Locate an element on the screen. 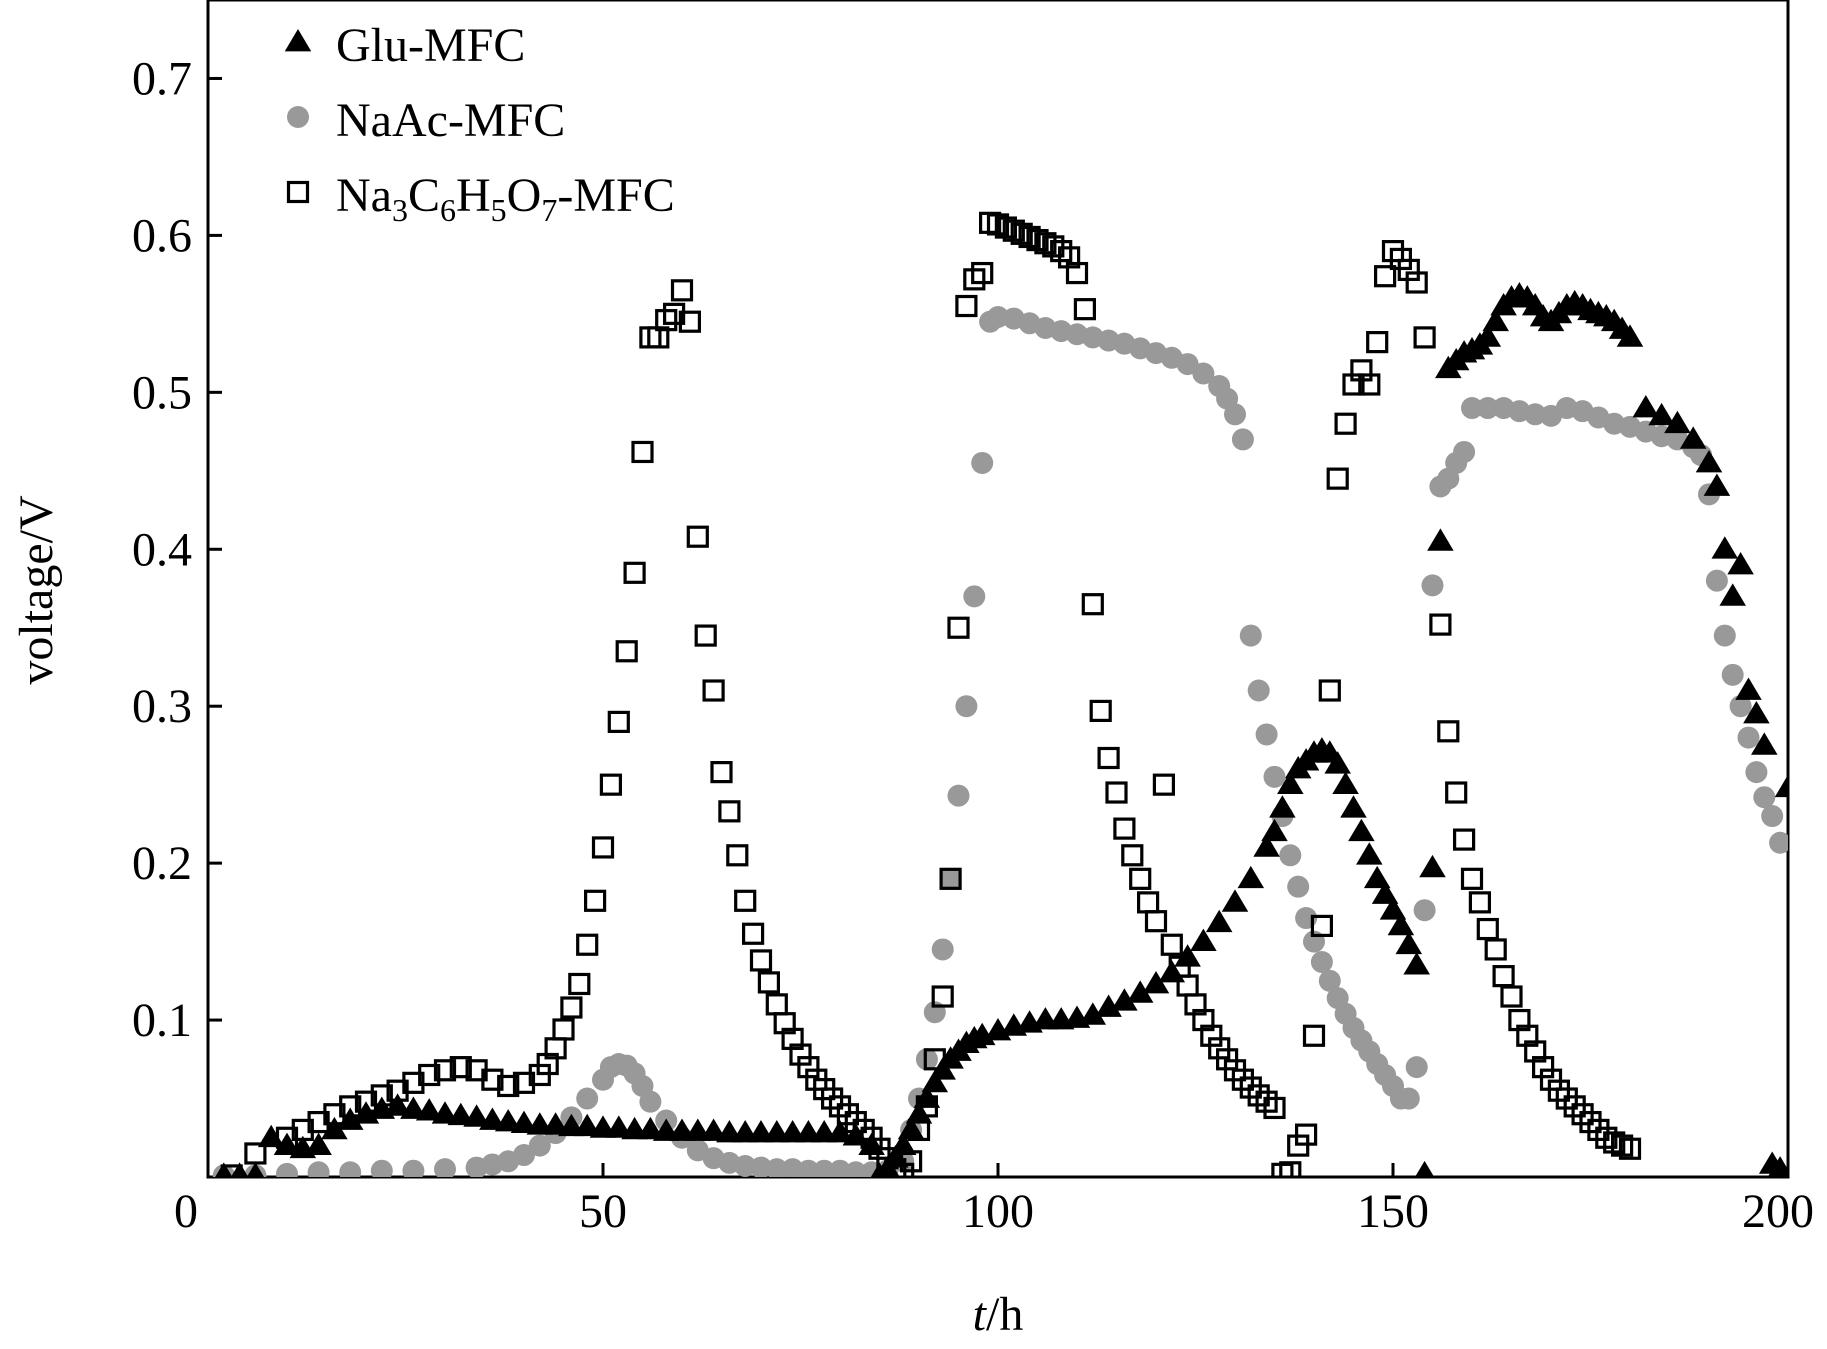 Image resolution: width=1827 pixels, height=1349 pixels. y-tick-label: 0.6 is located at coordinates (162, 235).